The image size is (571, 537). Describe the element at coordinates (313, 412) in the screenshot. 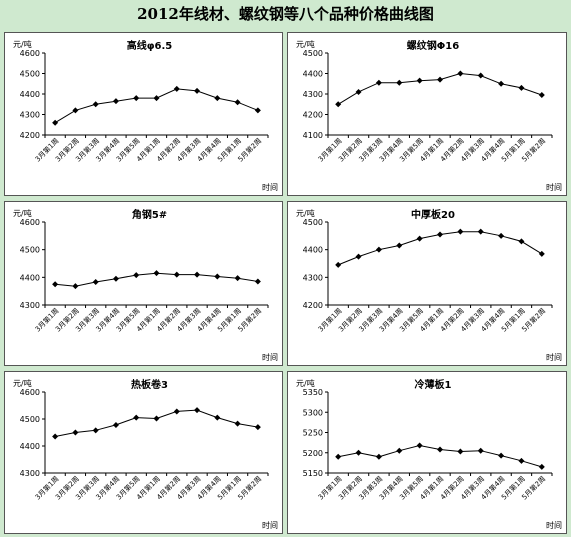

I see `y-tick-label: 5300` at that location.